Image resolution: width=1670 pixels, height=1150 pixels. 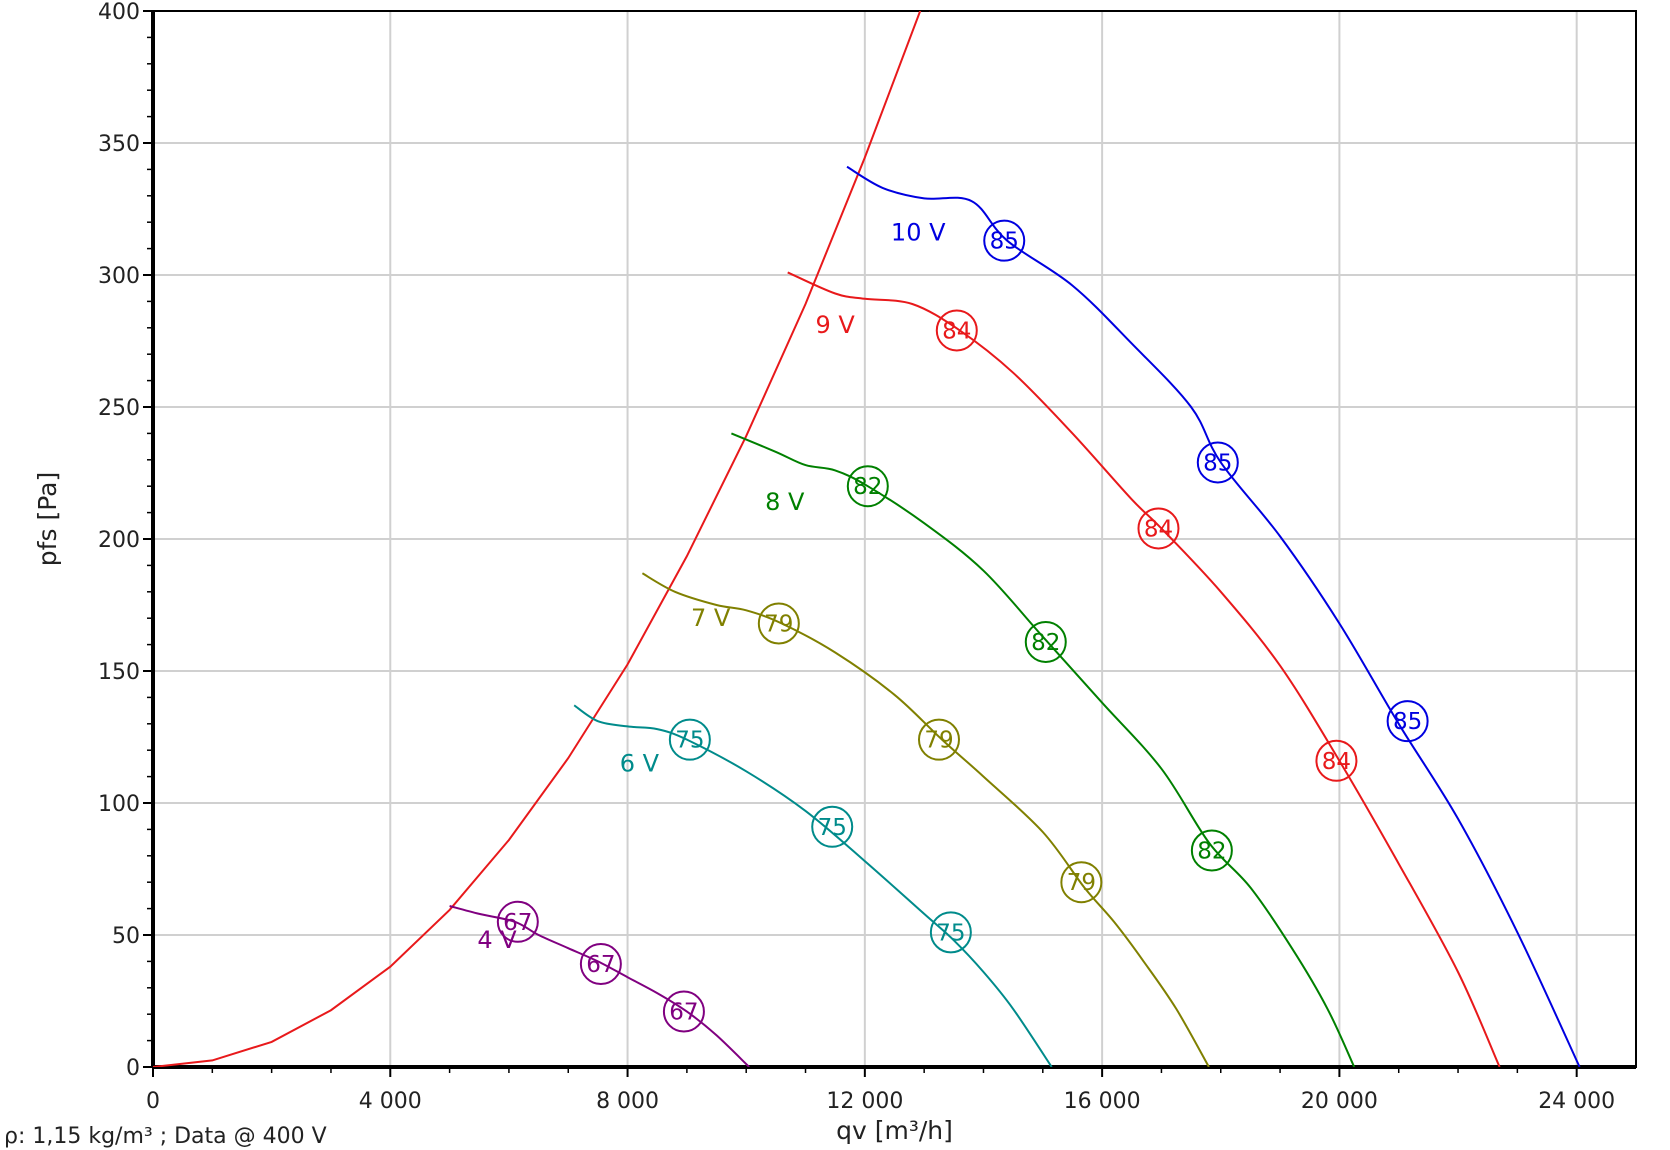 I want to click on y-axis-label: pfs [Pa], so click(x=47, y=519).